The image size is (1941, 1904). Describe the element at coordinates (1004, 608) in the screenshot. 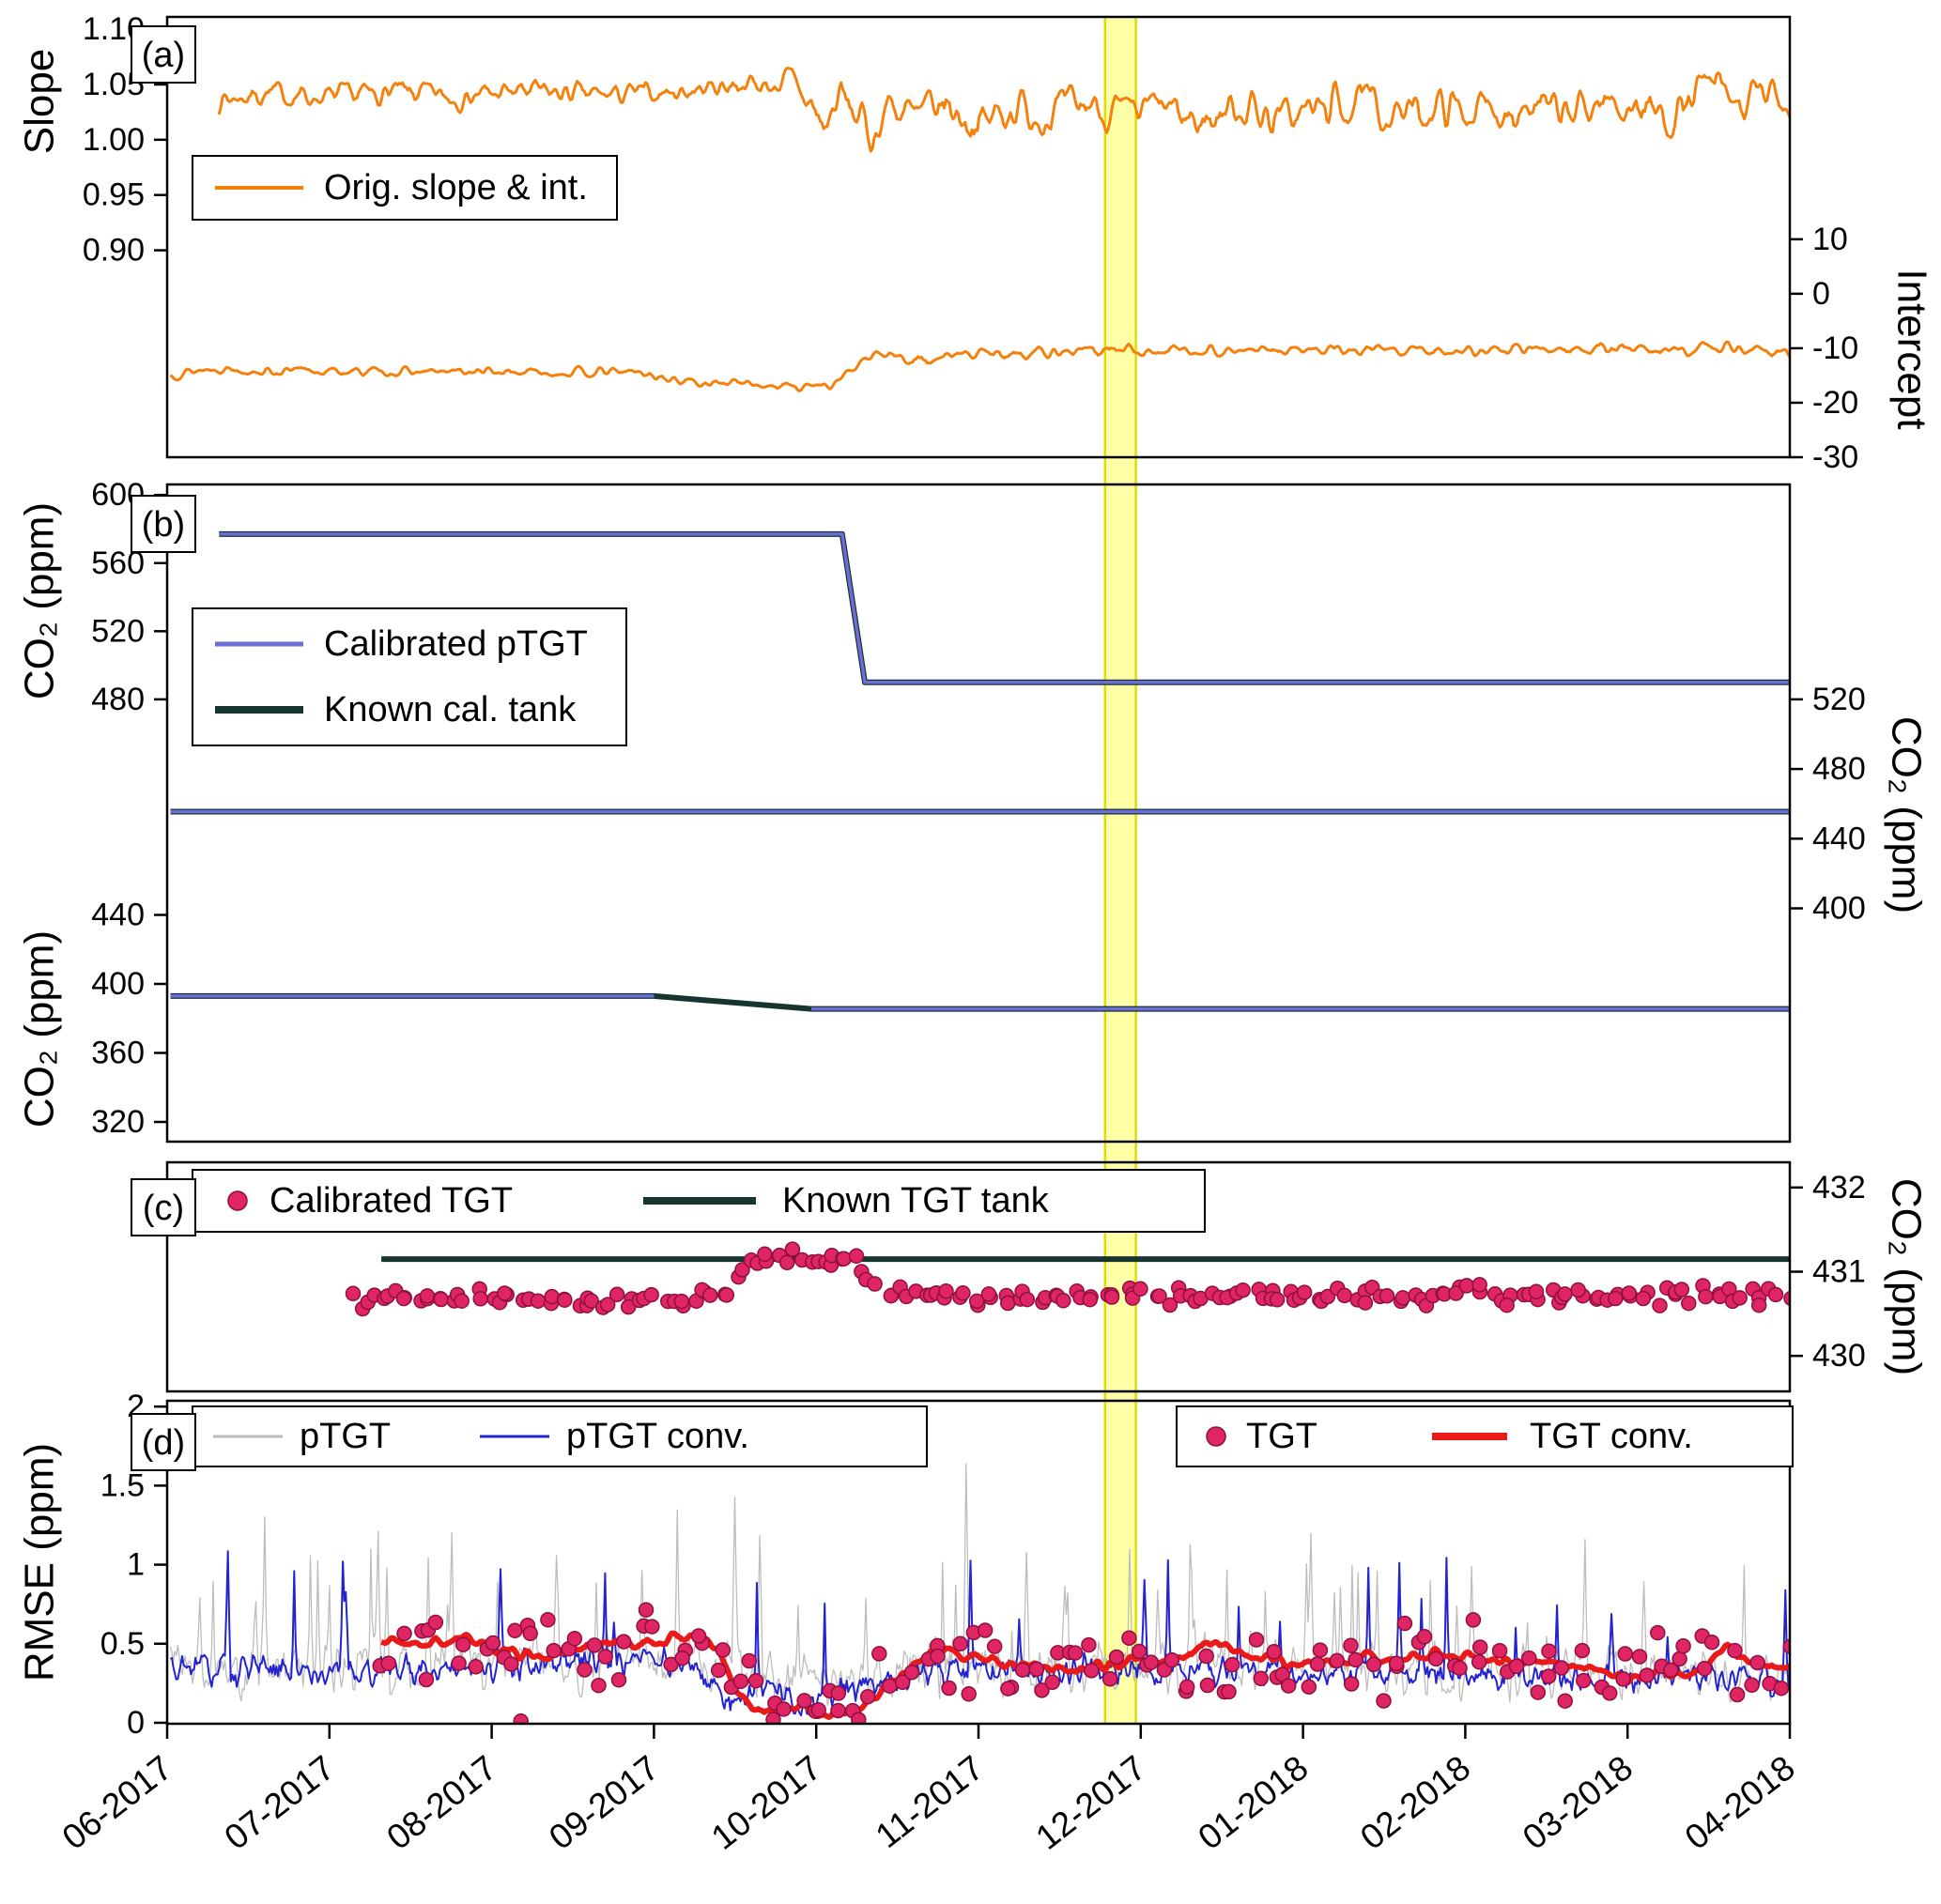

I see `series-calibrated-ptgt-top` at that location.